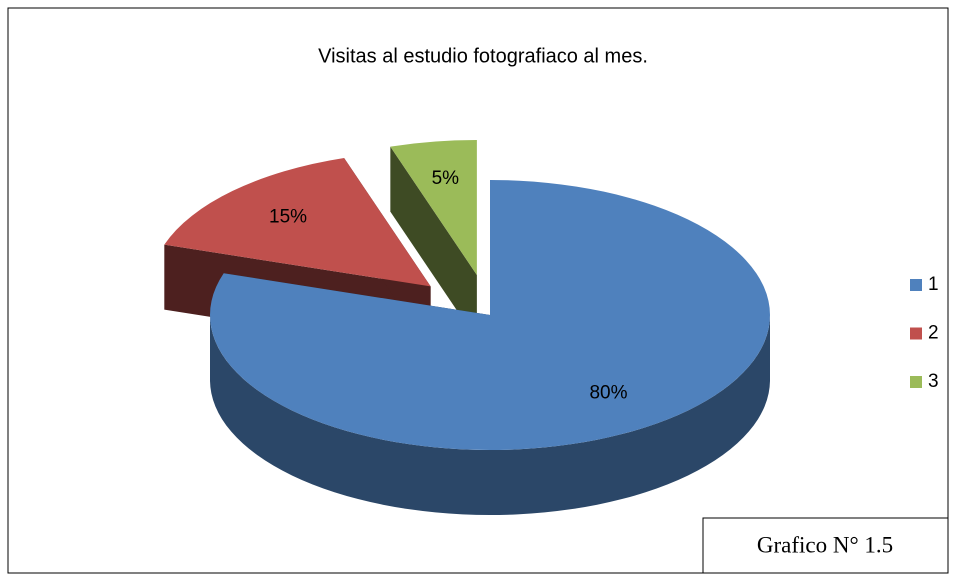 The height and width of the screenshot is (581, 956). What do you see at coordinates (483, 56) in the screenshot?
I see `chart-title: Visitas al estudio fotografiaco al mes.` at bounding box center [483, 56].